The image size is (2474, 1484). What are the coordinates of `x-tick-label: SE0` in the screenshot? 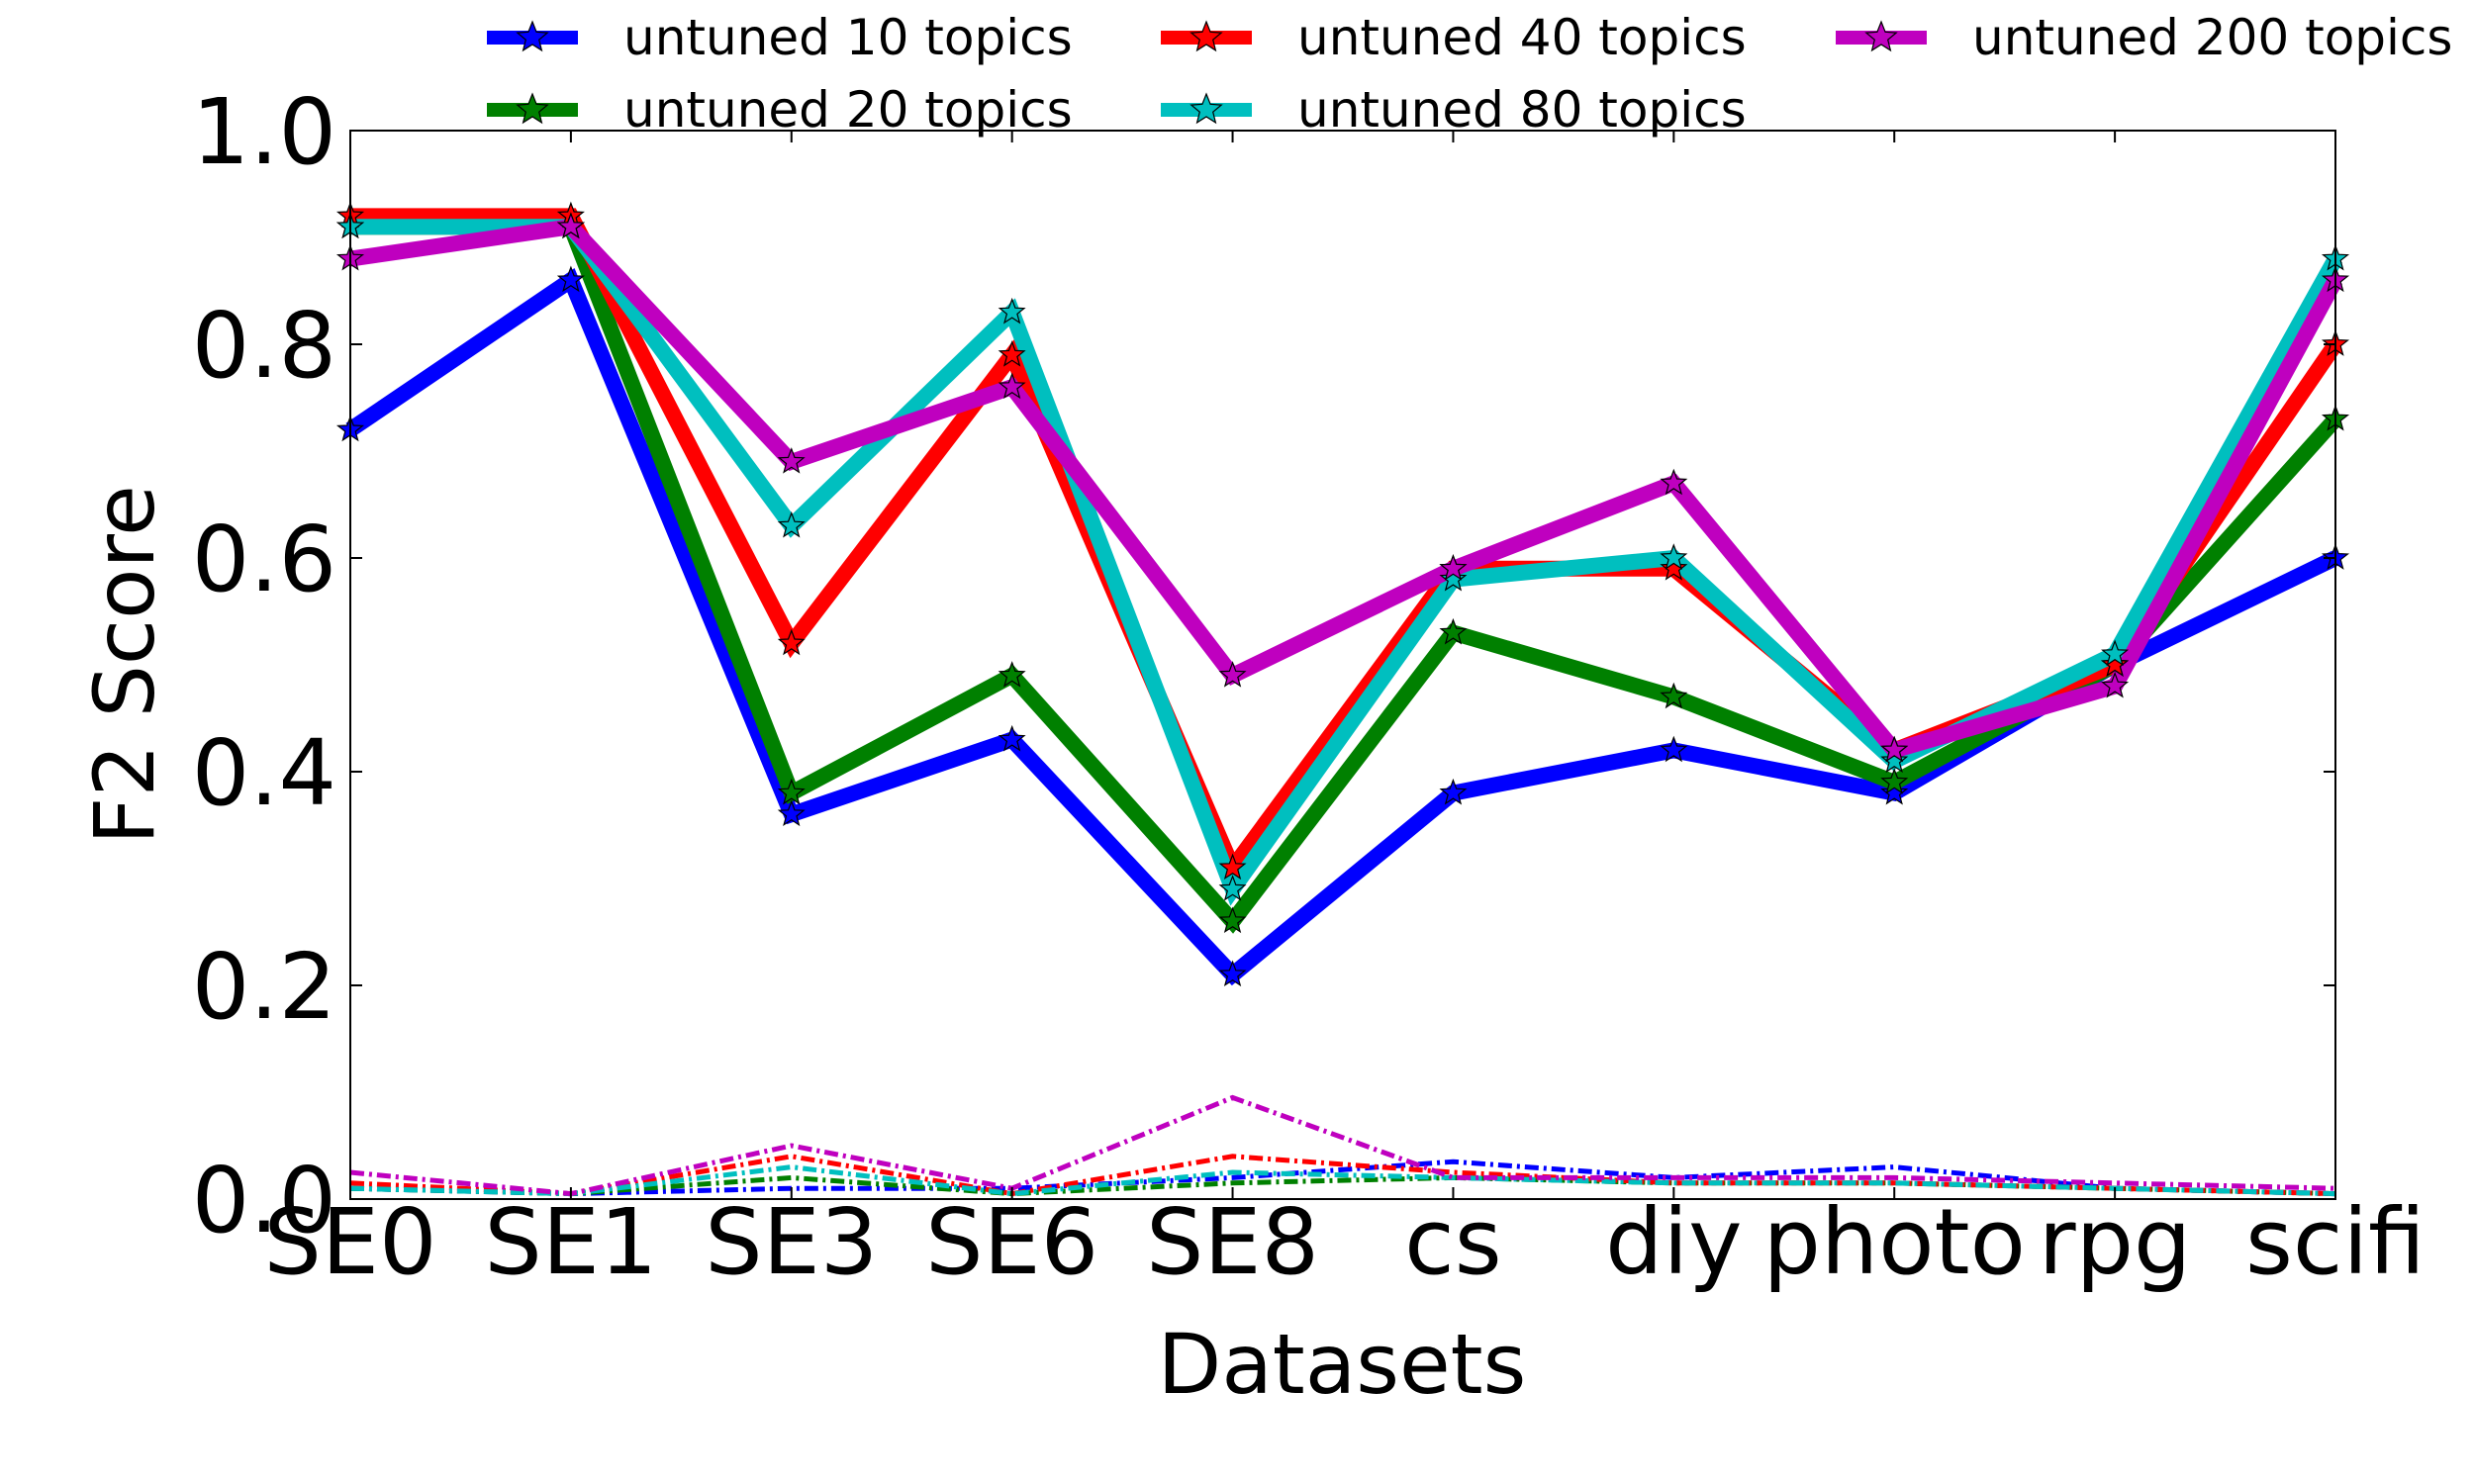 It's located at (349, 1242).